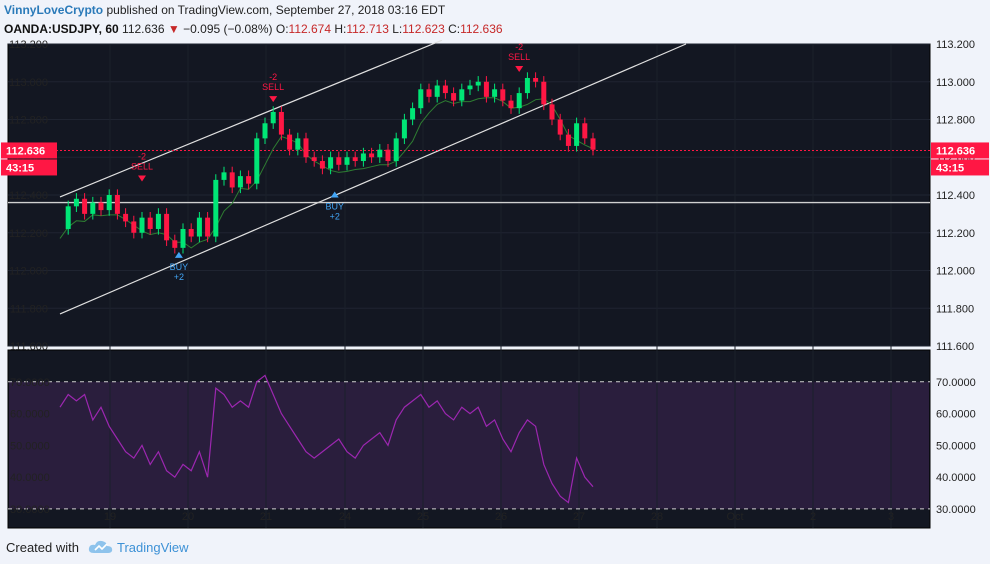  What do you see at coordinates (28, 272) in the screenshot?
I see `price-tick-label-left: 112.000` at bounding box center [28, 272].